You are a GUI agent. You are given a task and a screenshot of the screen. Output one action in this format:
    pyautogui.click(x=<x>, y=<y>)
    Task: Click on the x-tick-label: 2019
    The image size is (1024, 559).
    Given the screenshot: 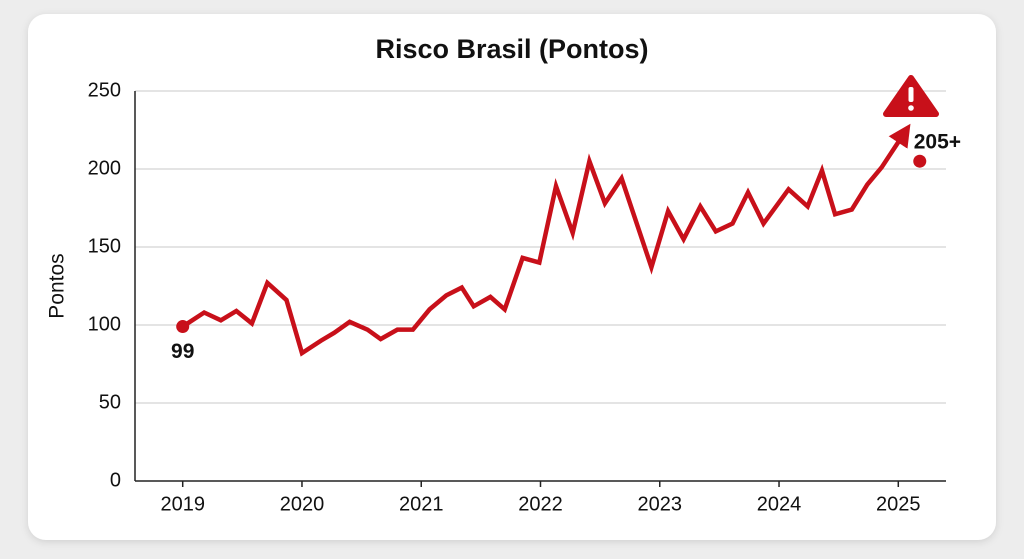 What is the action you would take?
    pyautogui.click(x=182, y=504)
    